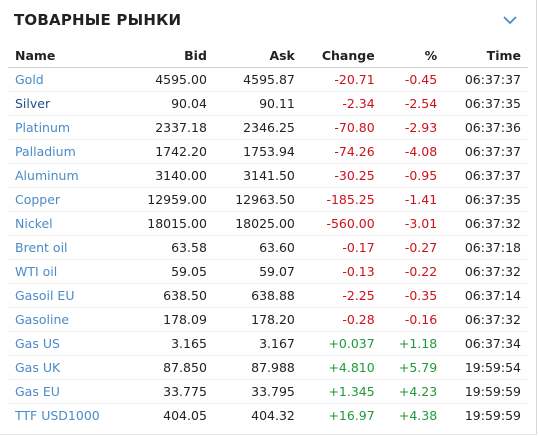 Image resolution: width=538 pixels, height=436 pixels. I want to click on quote-cell: 178.09, so click(169, 319).